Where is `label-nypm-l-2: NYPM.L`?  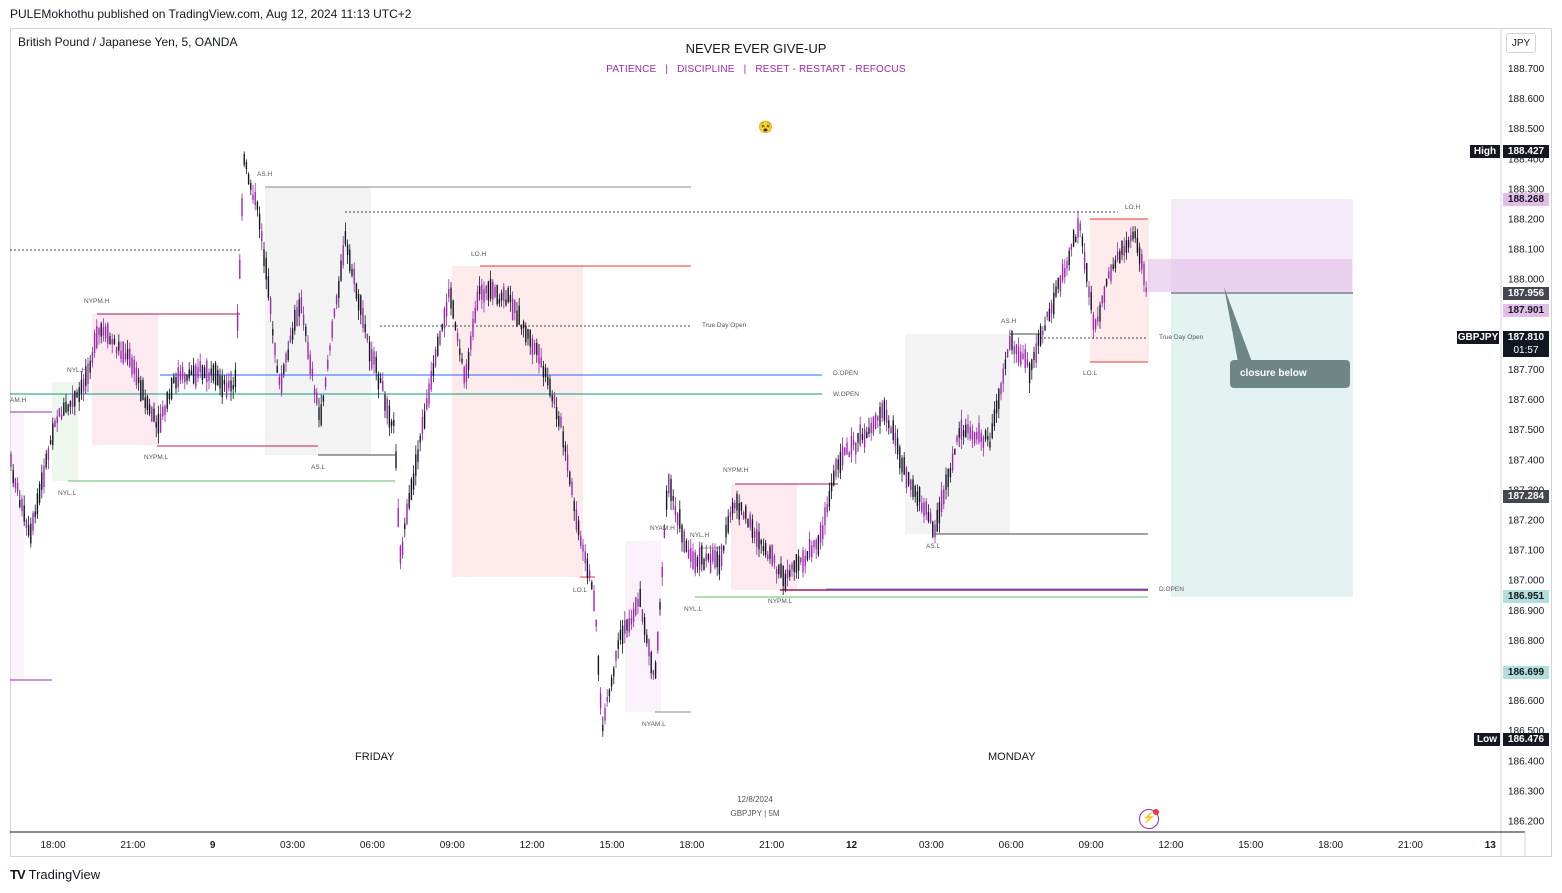
label-nypm-l-2: NYPM.L is located at coordinates (780, 601).